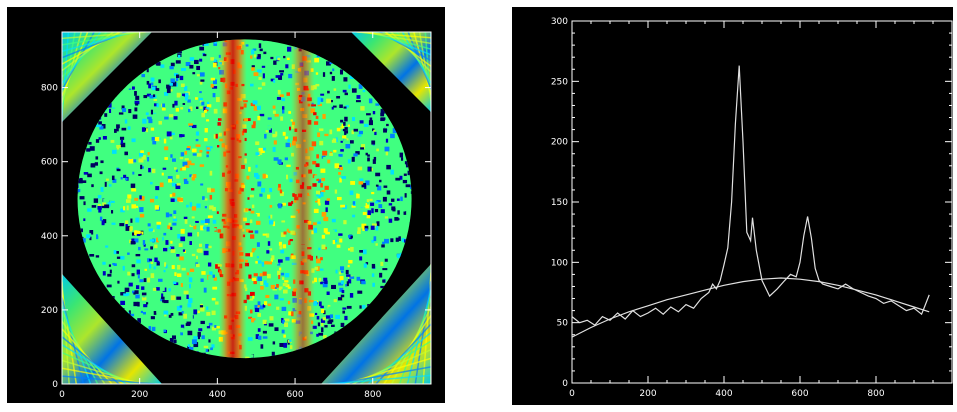 This screenshot has width=957, height=412. Describe the element at coordinates (565, 384) in the screenshot. I see `y-tick-label: 0` at that location.